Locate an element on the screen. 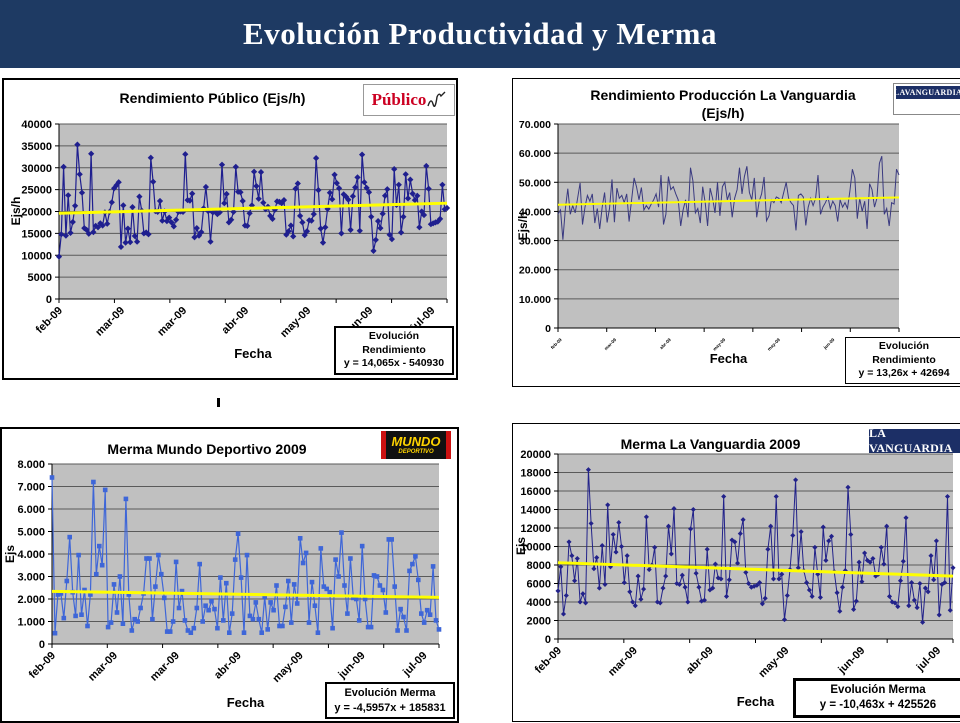  chart-title-mundo-merma: Merma Mundo Deportivo 2009 is located at coordinates (207, 450).